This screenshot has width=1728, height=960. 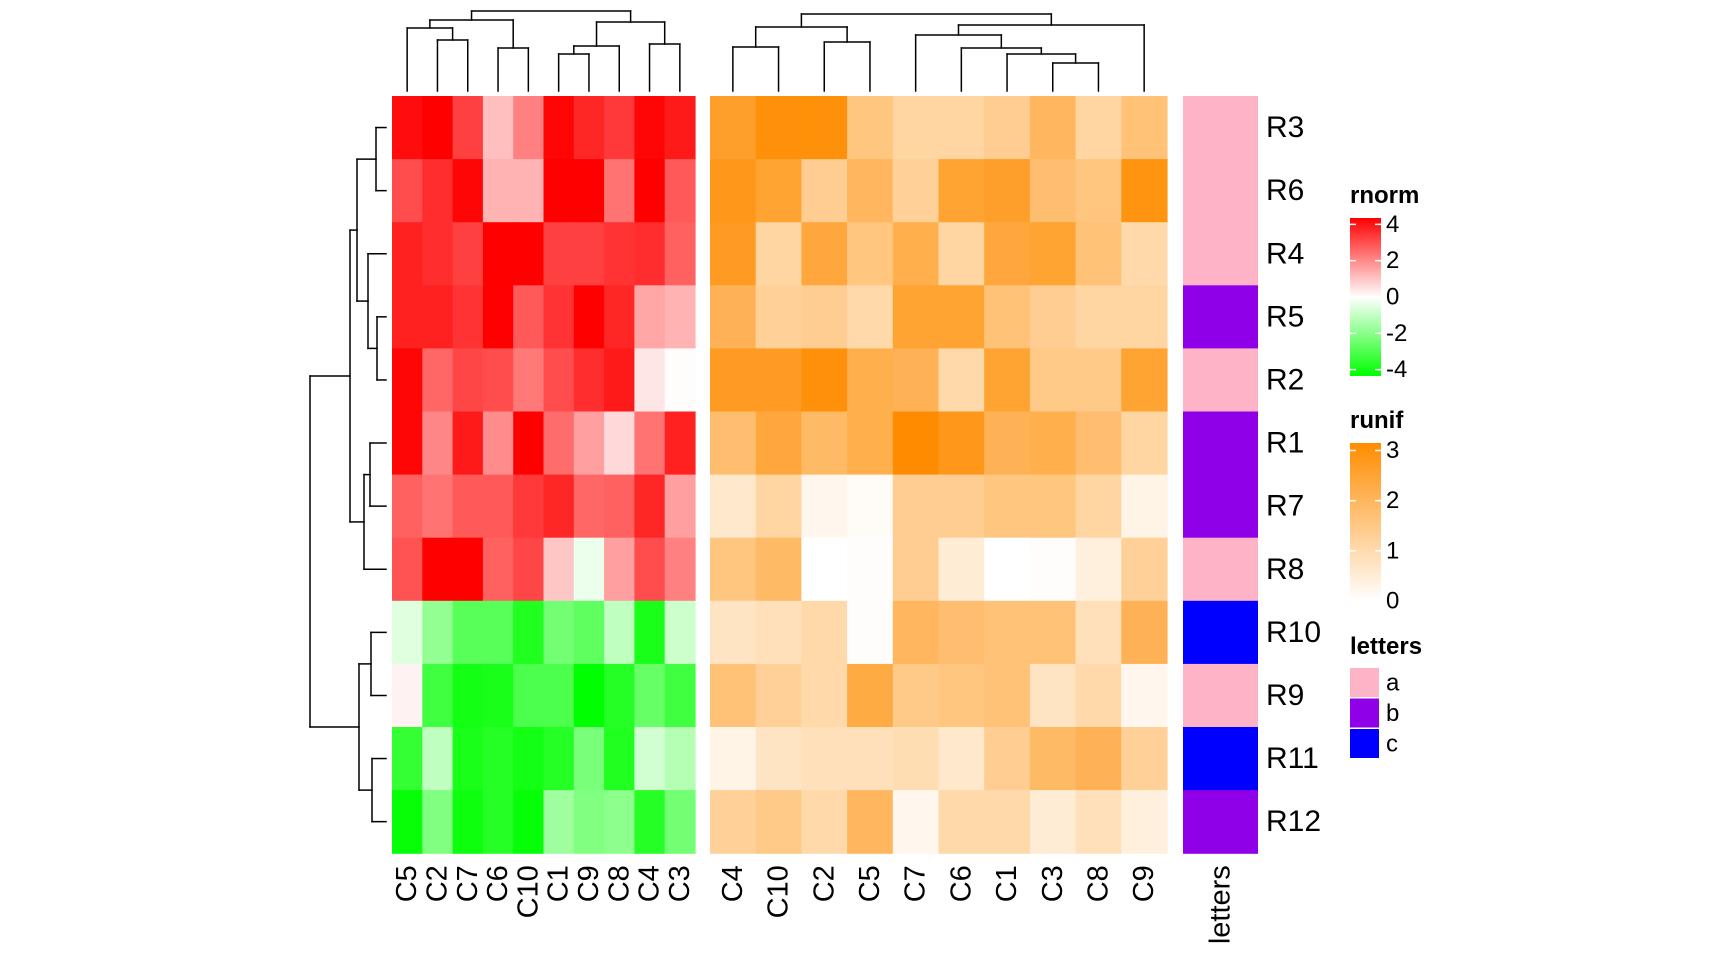 I want to click on column-label: C6, so click(x=498, y=883).